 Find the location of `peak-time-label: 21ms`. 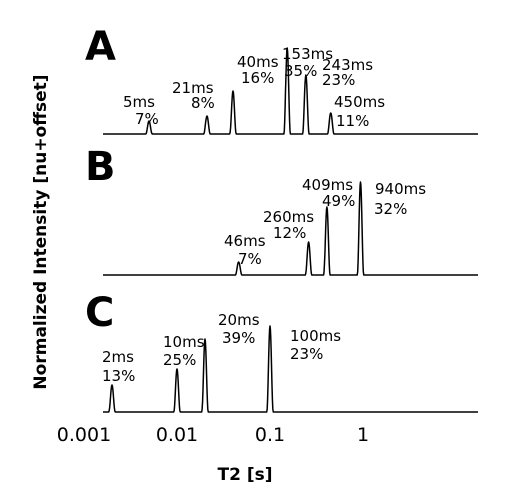

peak-time-label: 21ms is located at coordinates (193, 88).